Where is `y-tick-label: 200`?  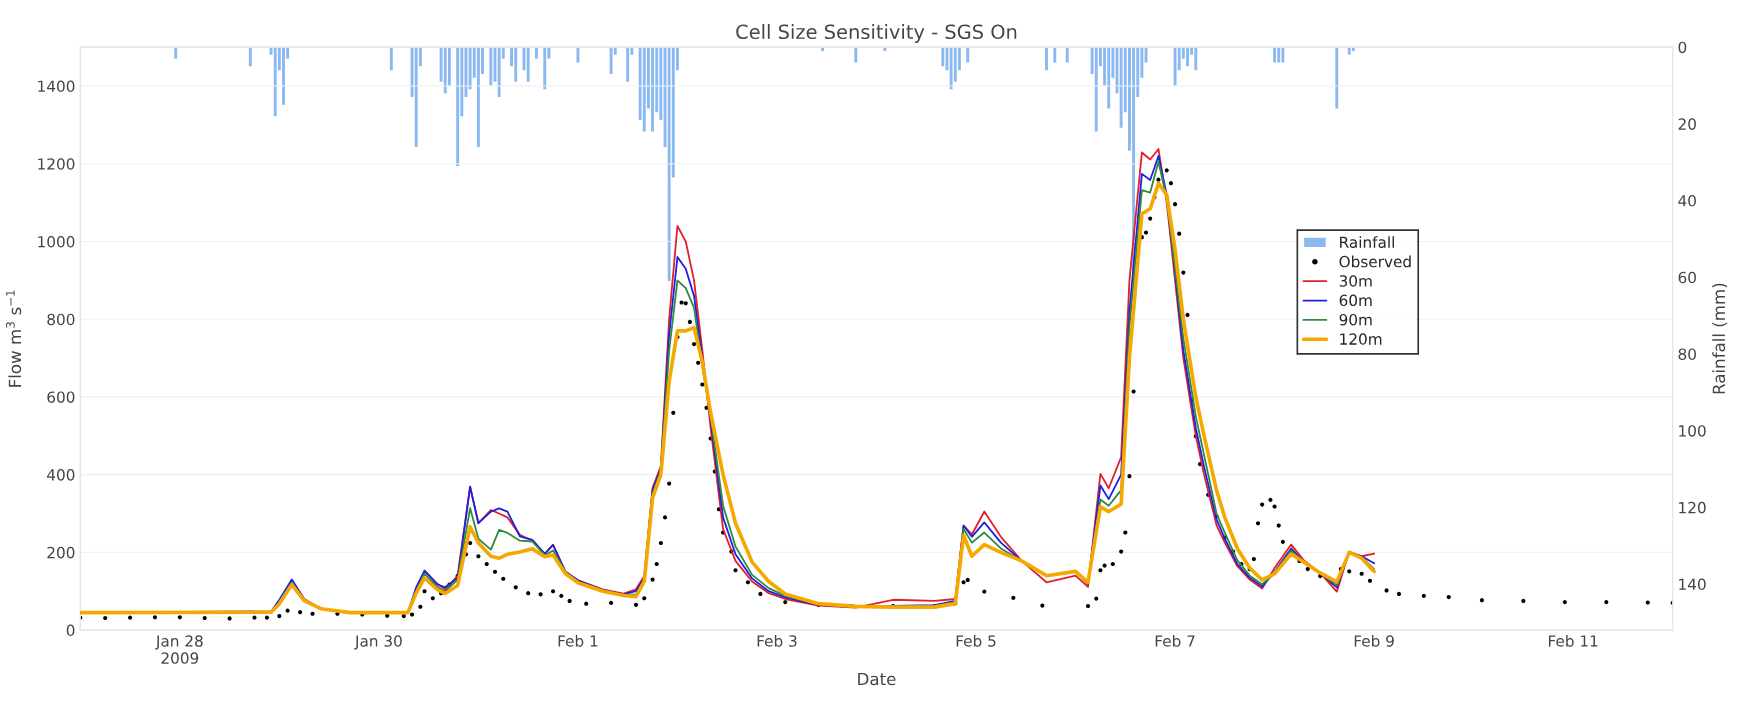 y-tick-label: 200 is located at coordinates (61, 552).